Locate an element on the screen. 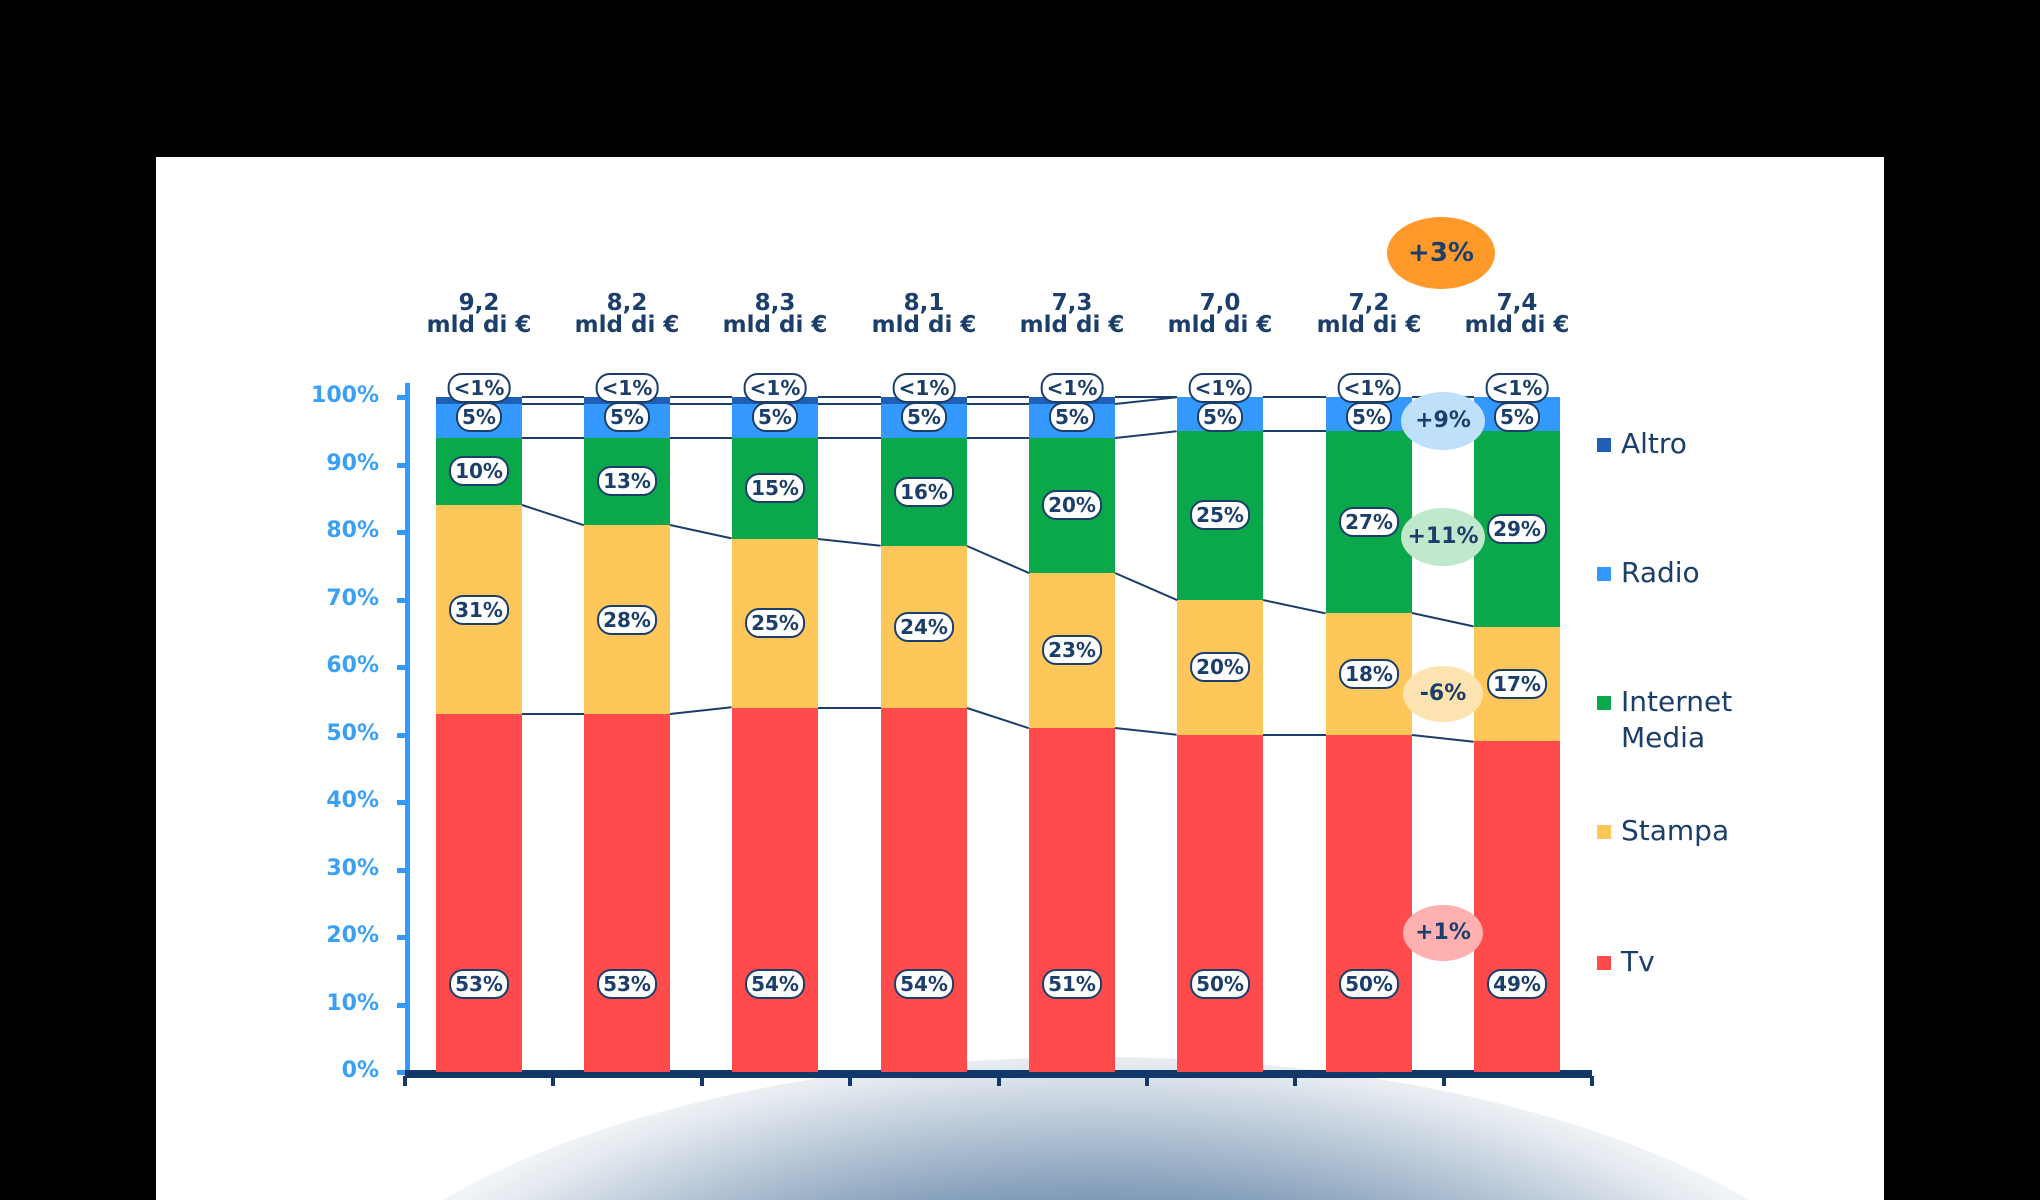 Image resolution: width=2040 pixels, height=1200 pixels. value-label-stampa: 23% is located at coordinates (1072, 650).